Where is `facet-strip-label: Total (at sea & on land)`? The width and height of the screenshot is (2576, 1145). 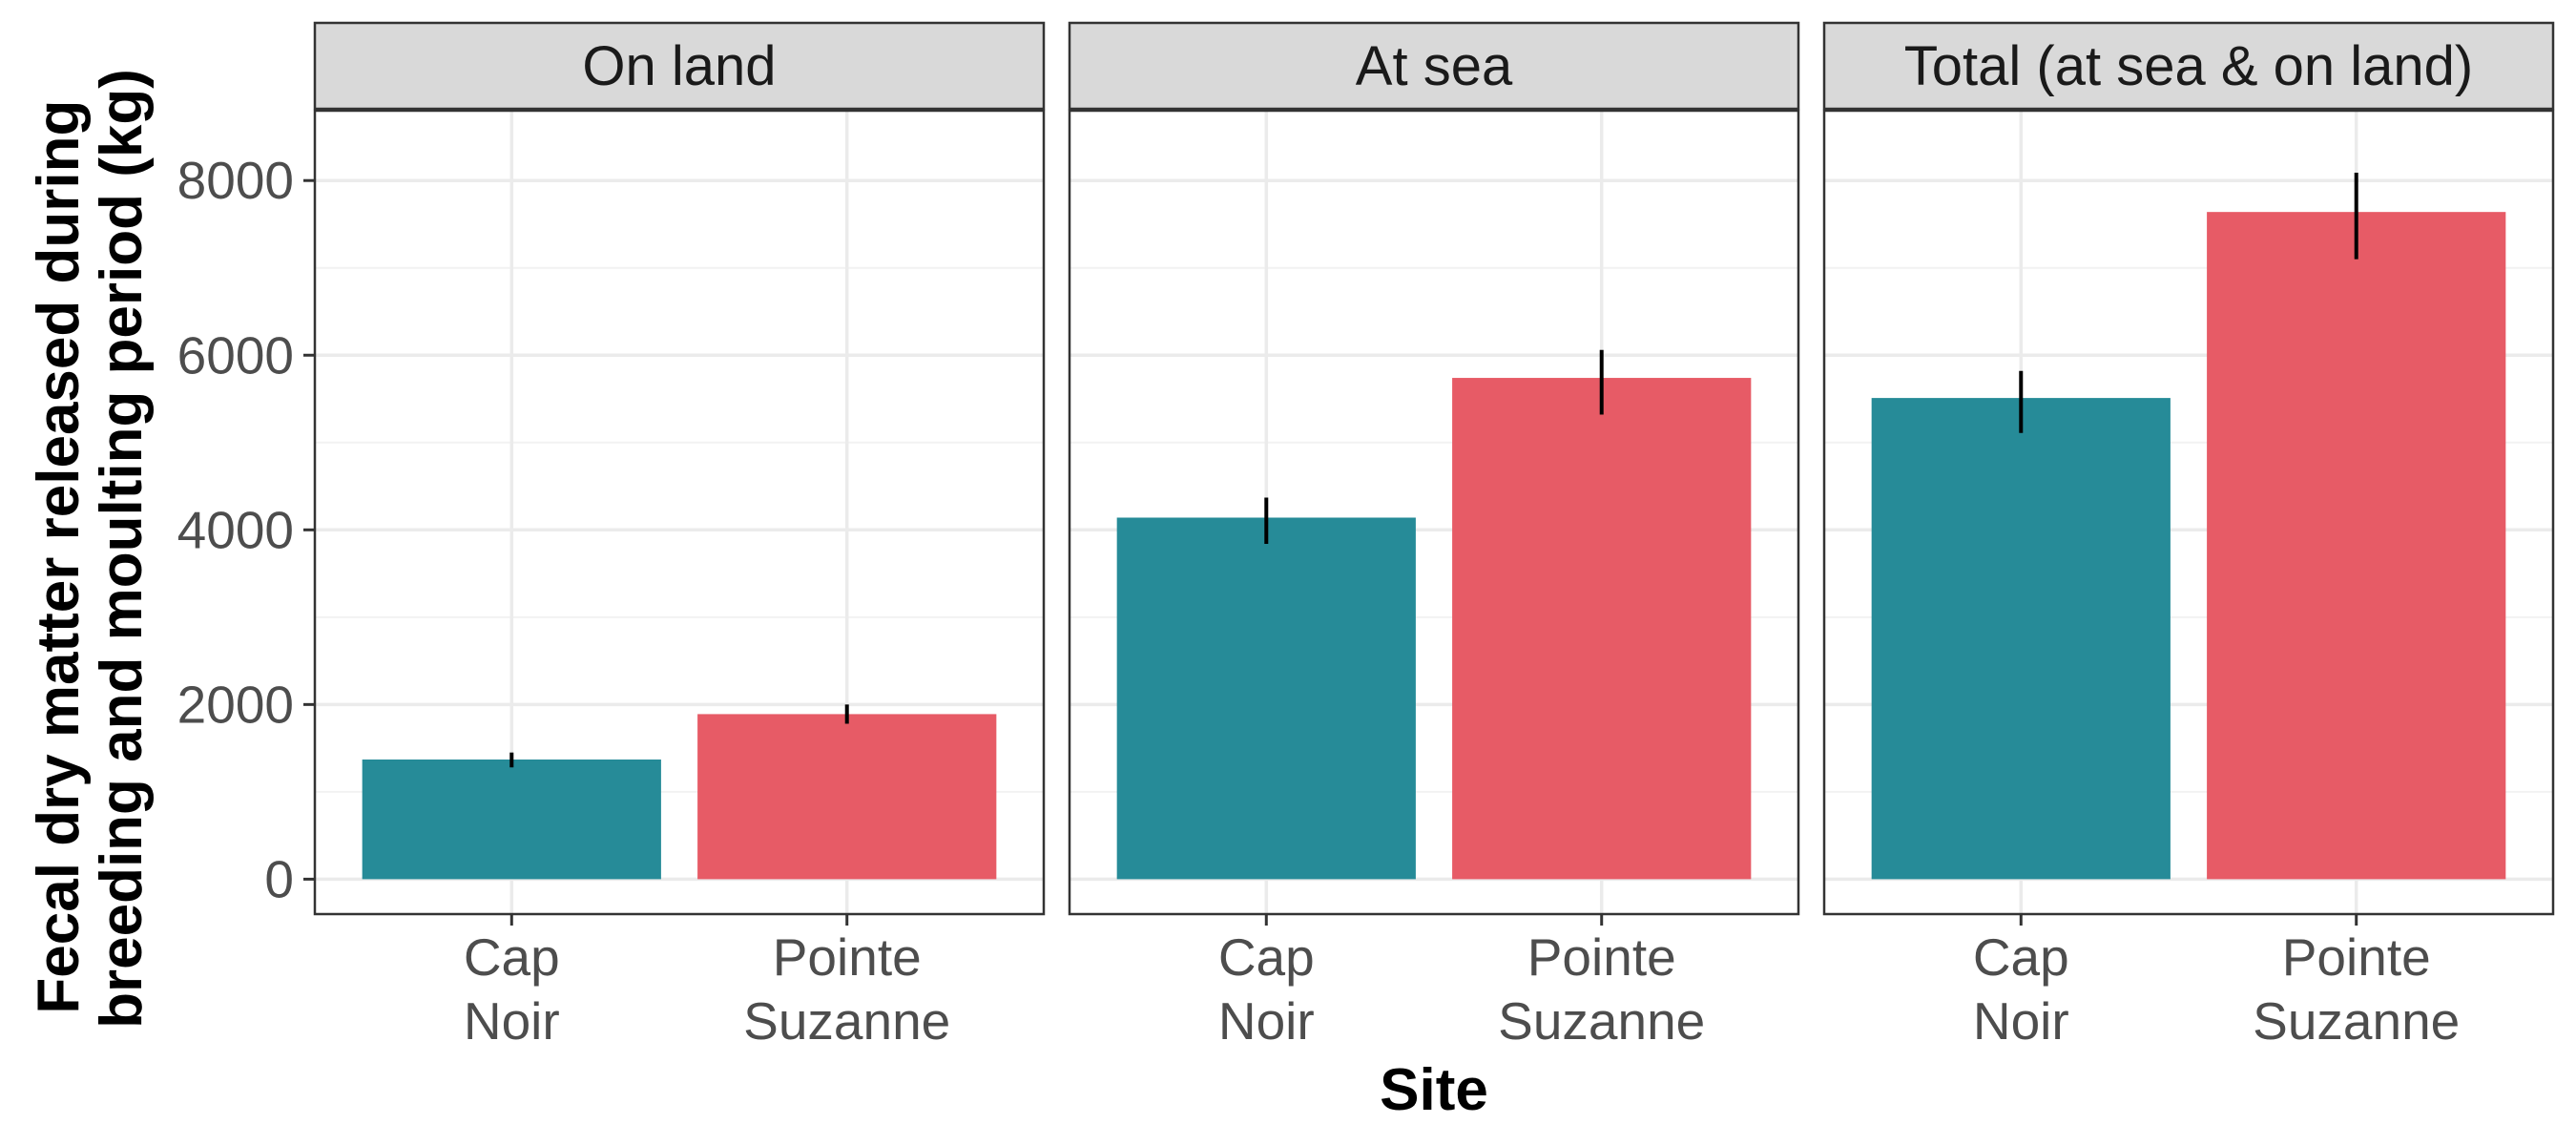 facet-strip-label: Total (at sea & on land) is located at coordinates (2188, 66).